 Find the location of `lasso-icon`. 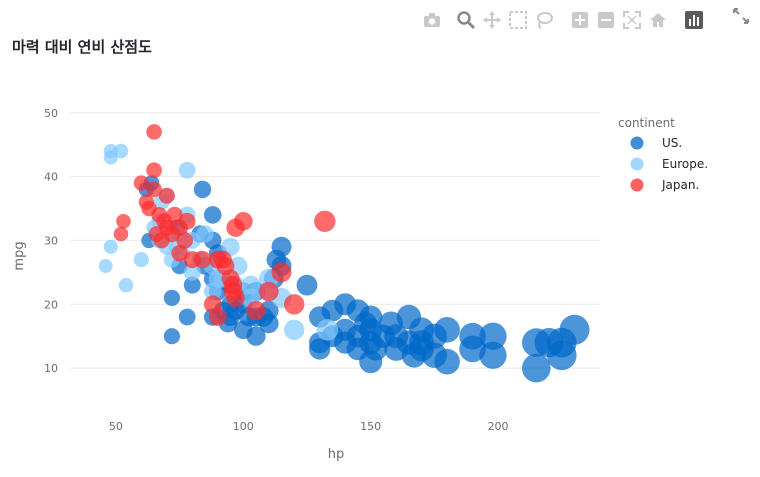

lasso-icon is located at coordinates (544, 20).